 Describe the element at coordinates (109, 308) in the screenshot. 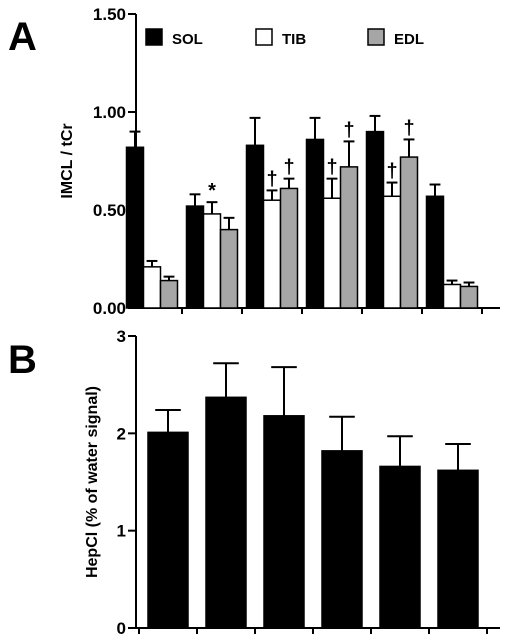

I see `chart-a-y-tick-label: 0.00` at that location.